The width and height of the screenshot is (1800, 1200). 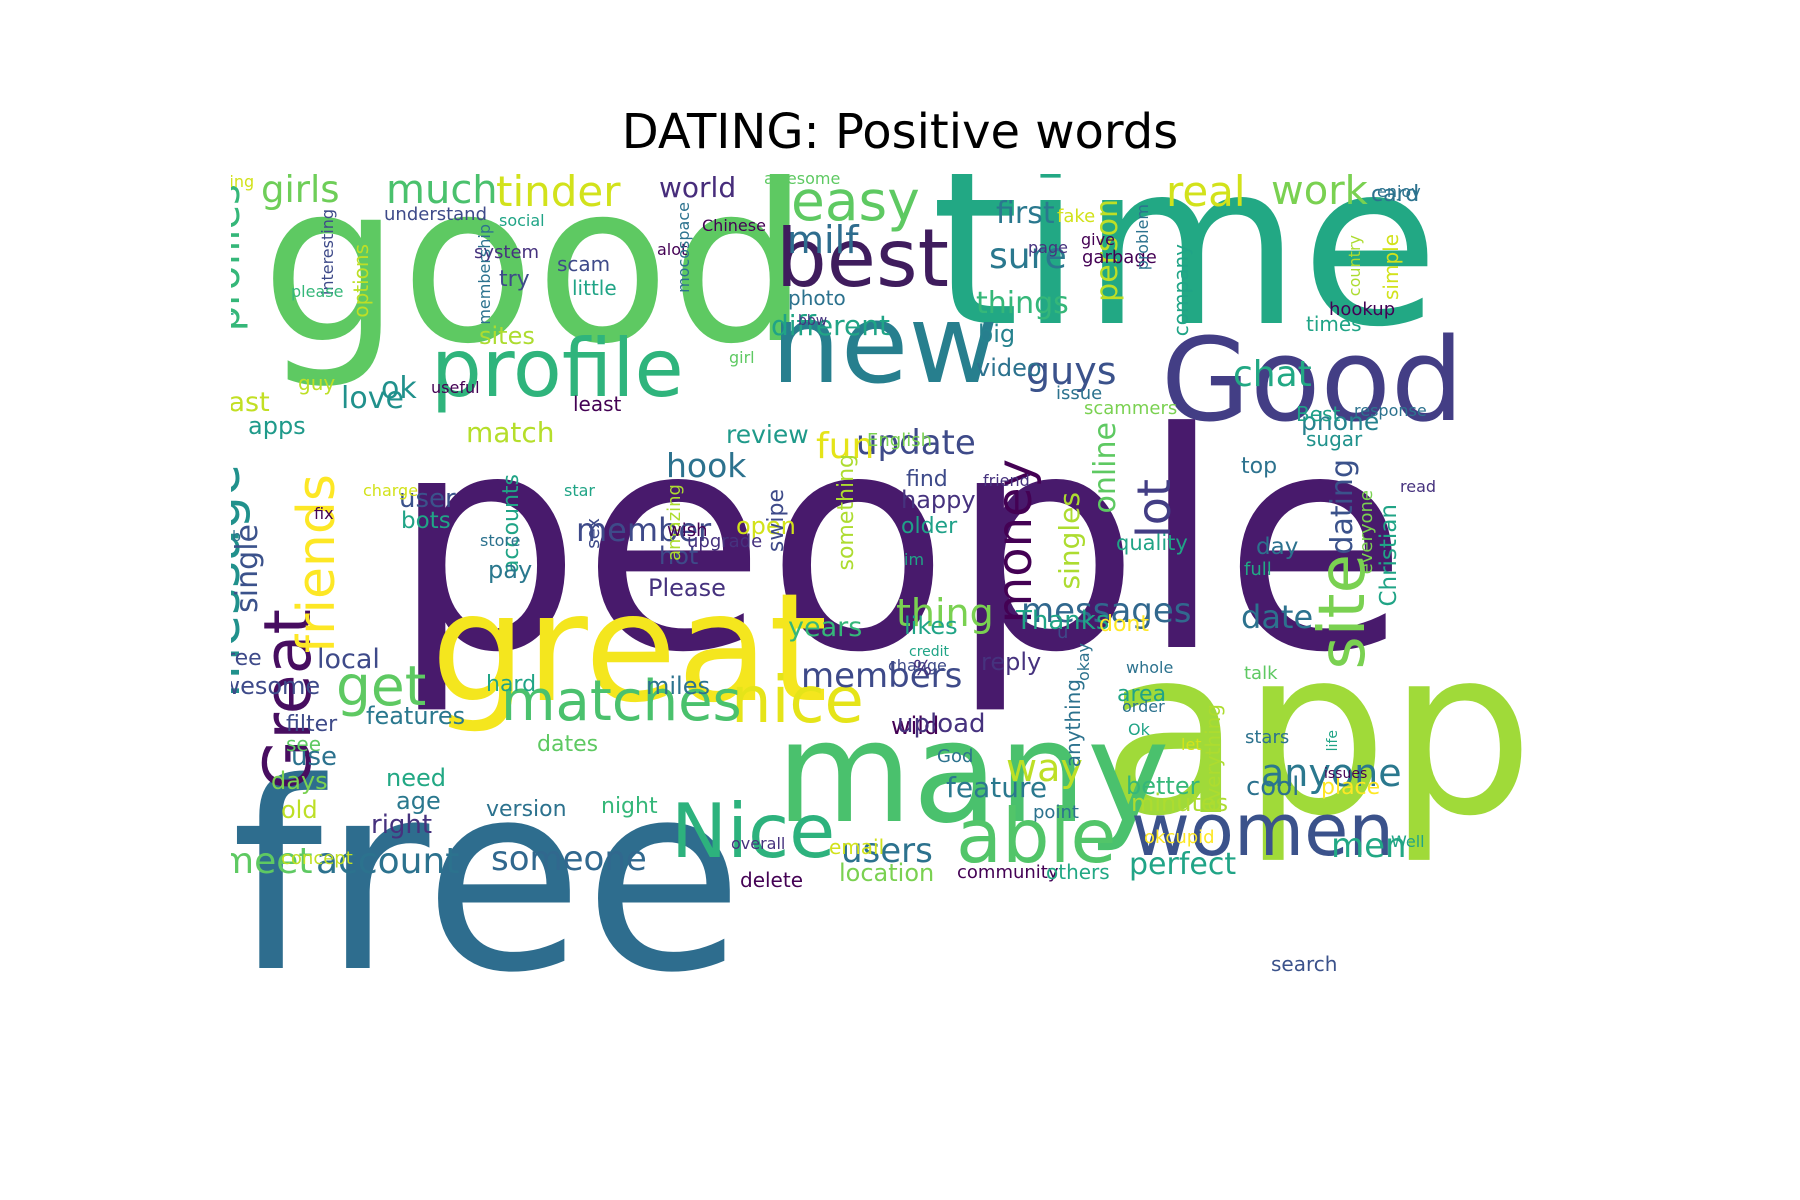 I want to click on word-fix: fix, so click(x=324, y=513).